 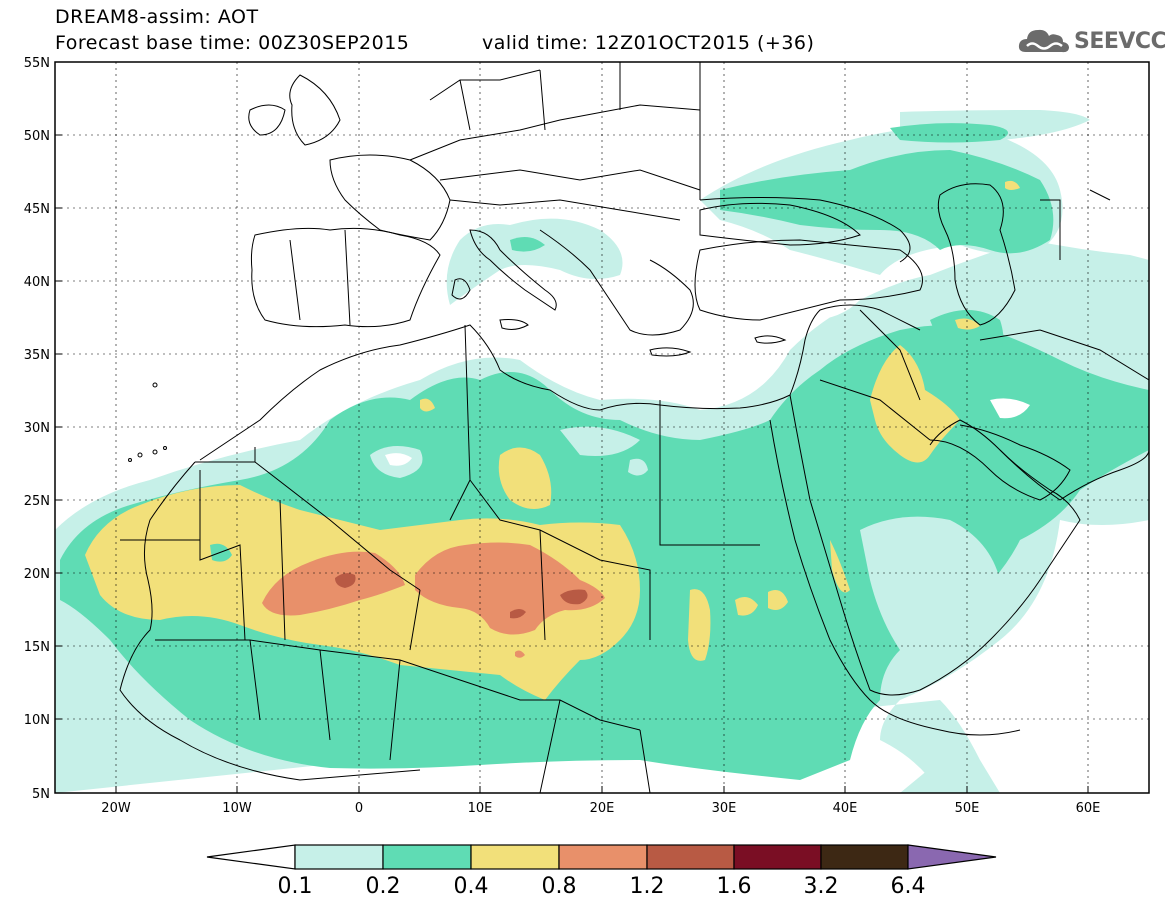 What do you see at coordinates (237, 808) in the screenshot?
I see `lon-label: 10W` at bounding box center [237, 808].